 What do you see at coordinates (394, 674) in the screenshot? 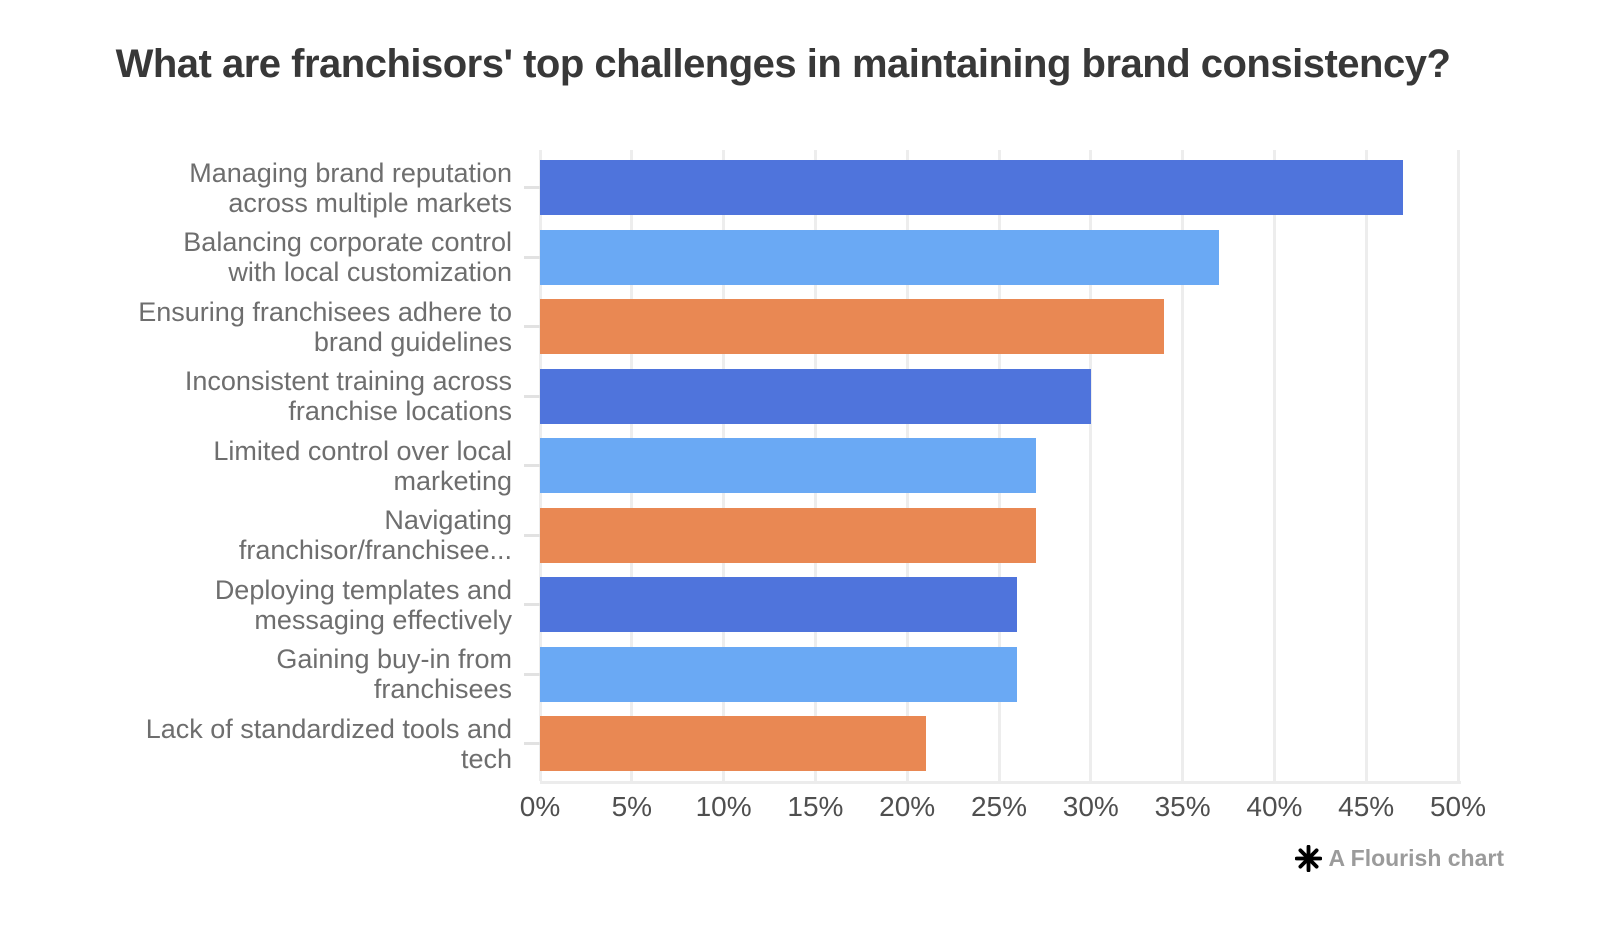
I see `category-label: Gaining buy-in from franchisees` at bounding box center [394, 674].